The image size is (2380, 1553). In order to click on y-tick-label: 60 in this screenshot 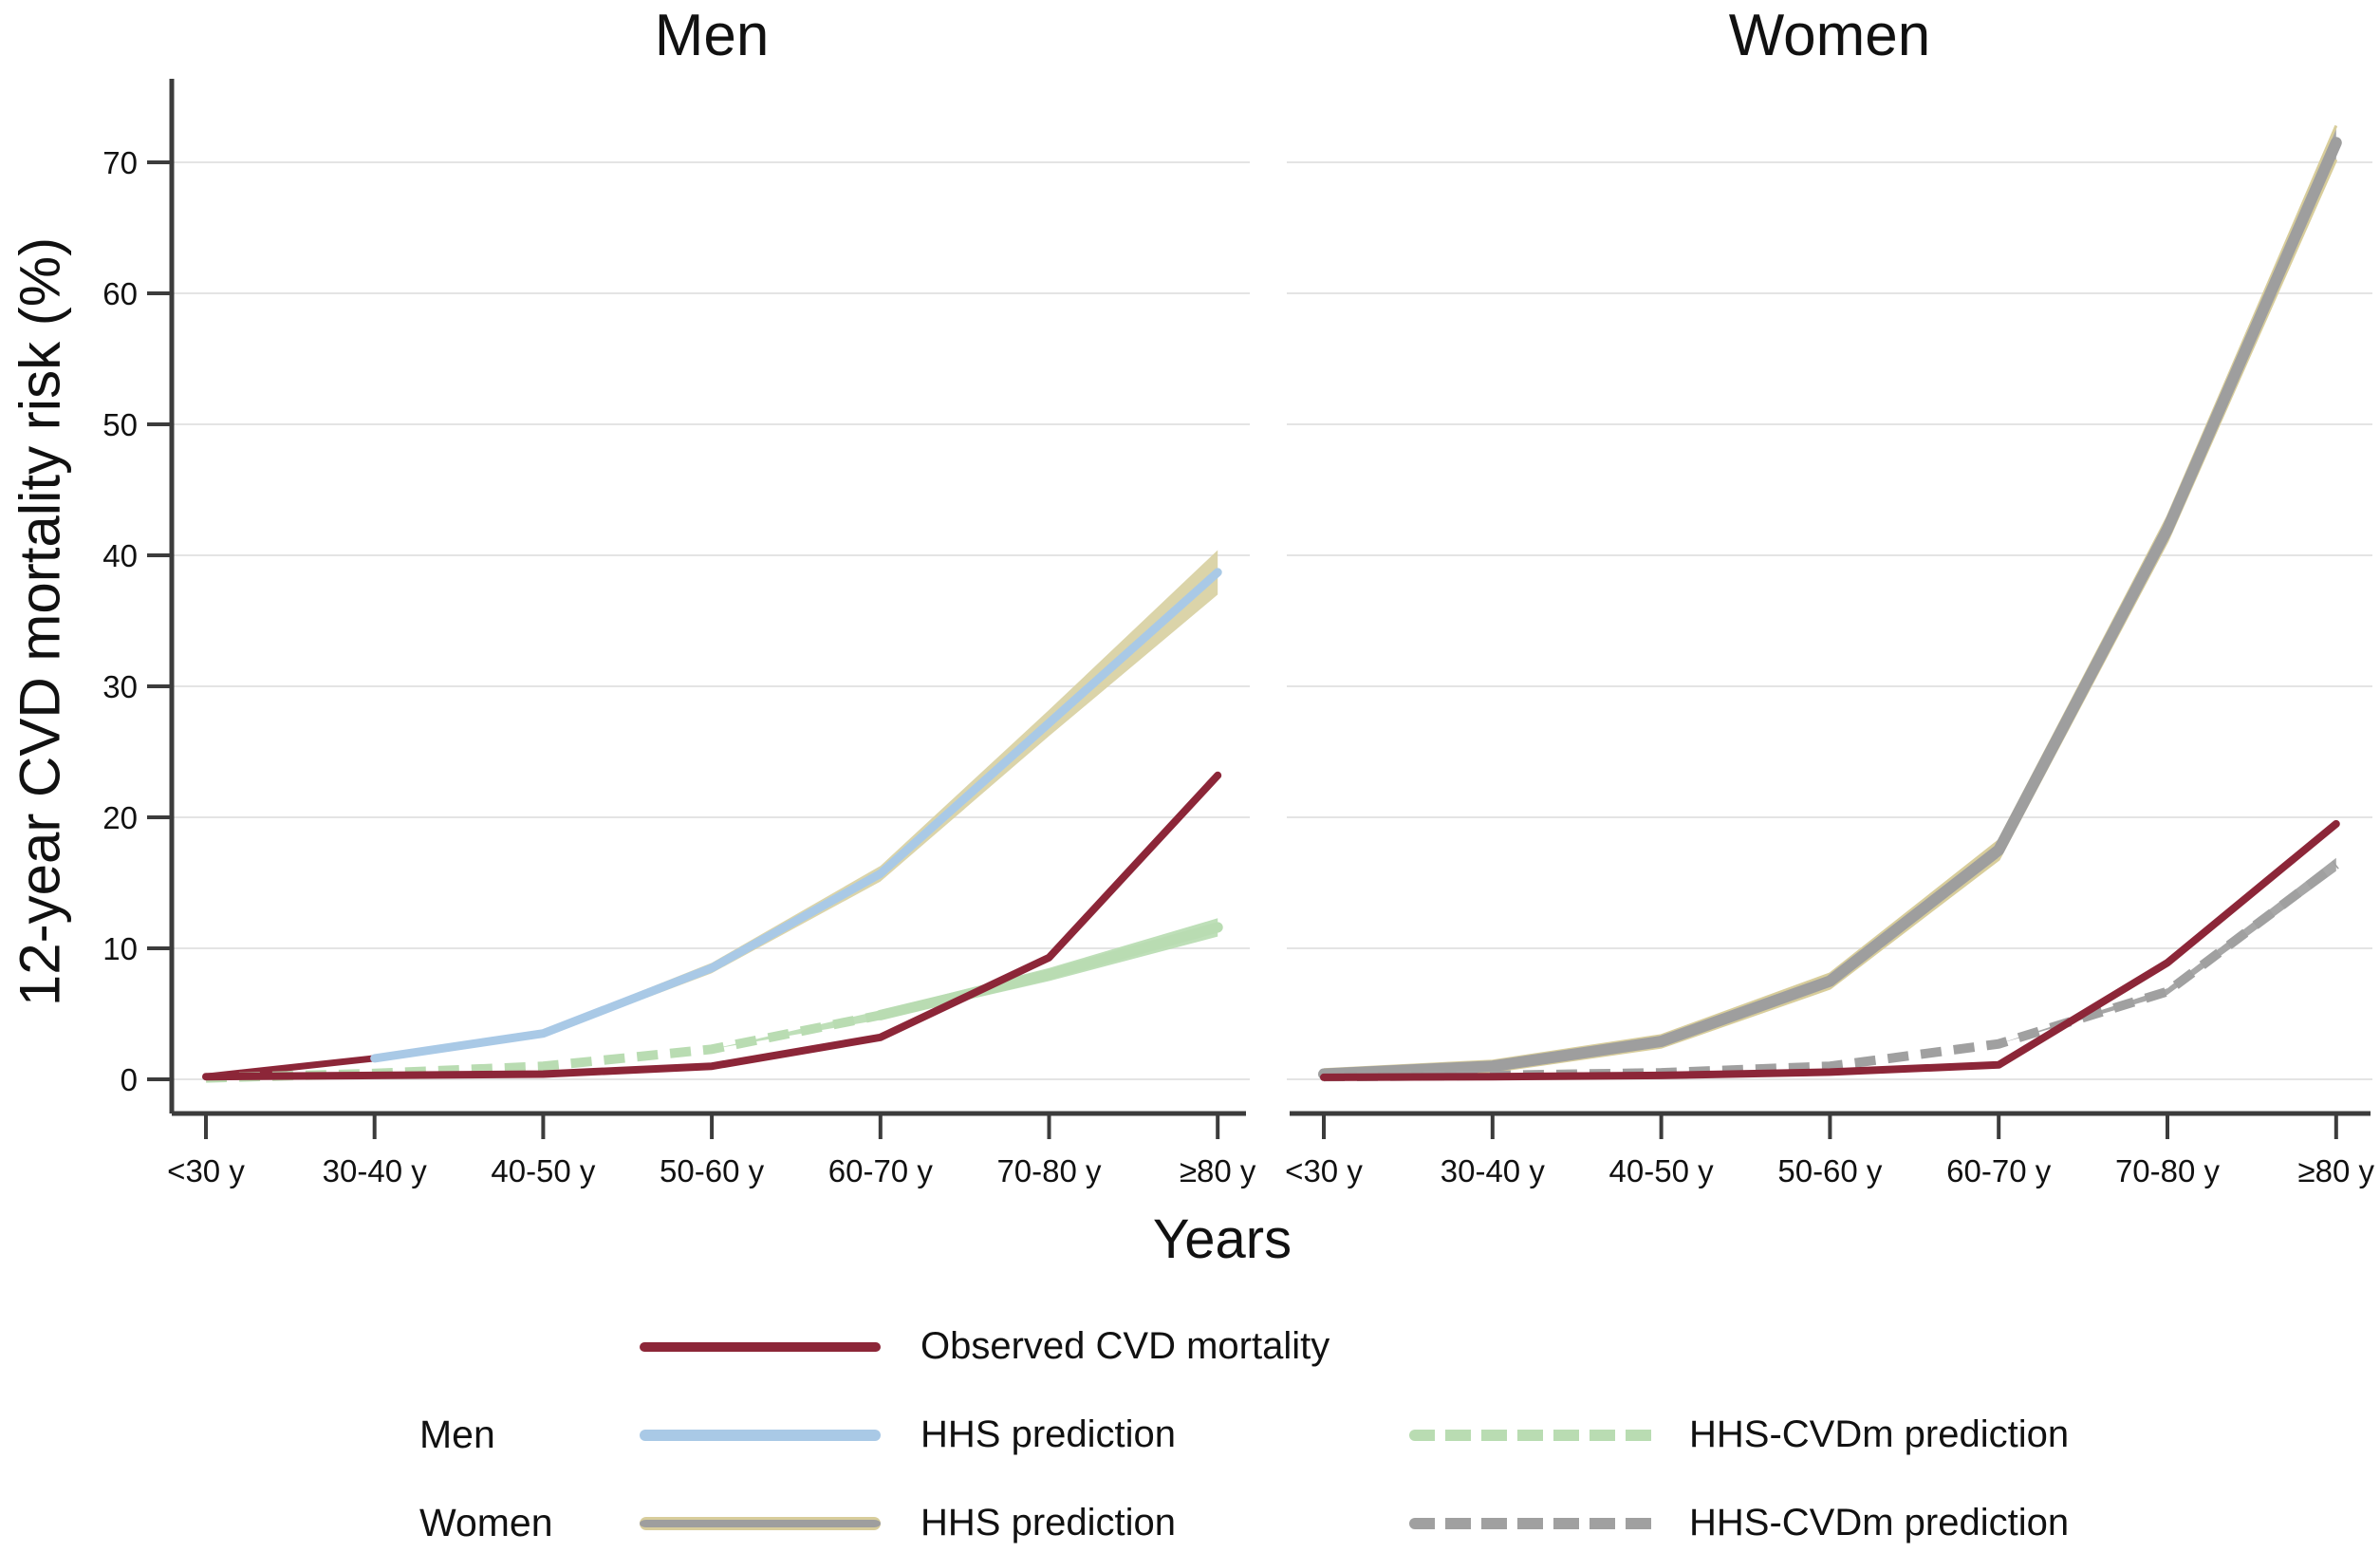, I will do `click(120, 293)`.